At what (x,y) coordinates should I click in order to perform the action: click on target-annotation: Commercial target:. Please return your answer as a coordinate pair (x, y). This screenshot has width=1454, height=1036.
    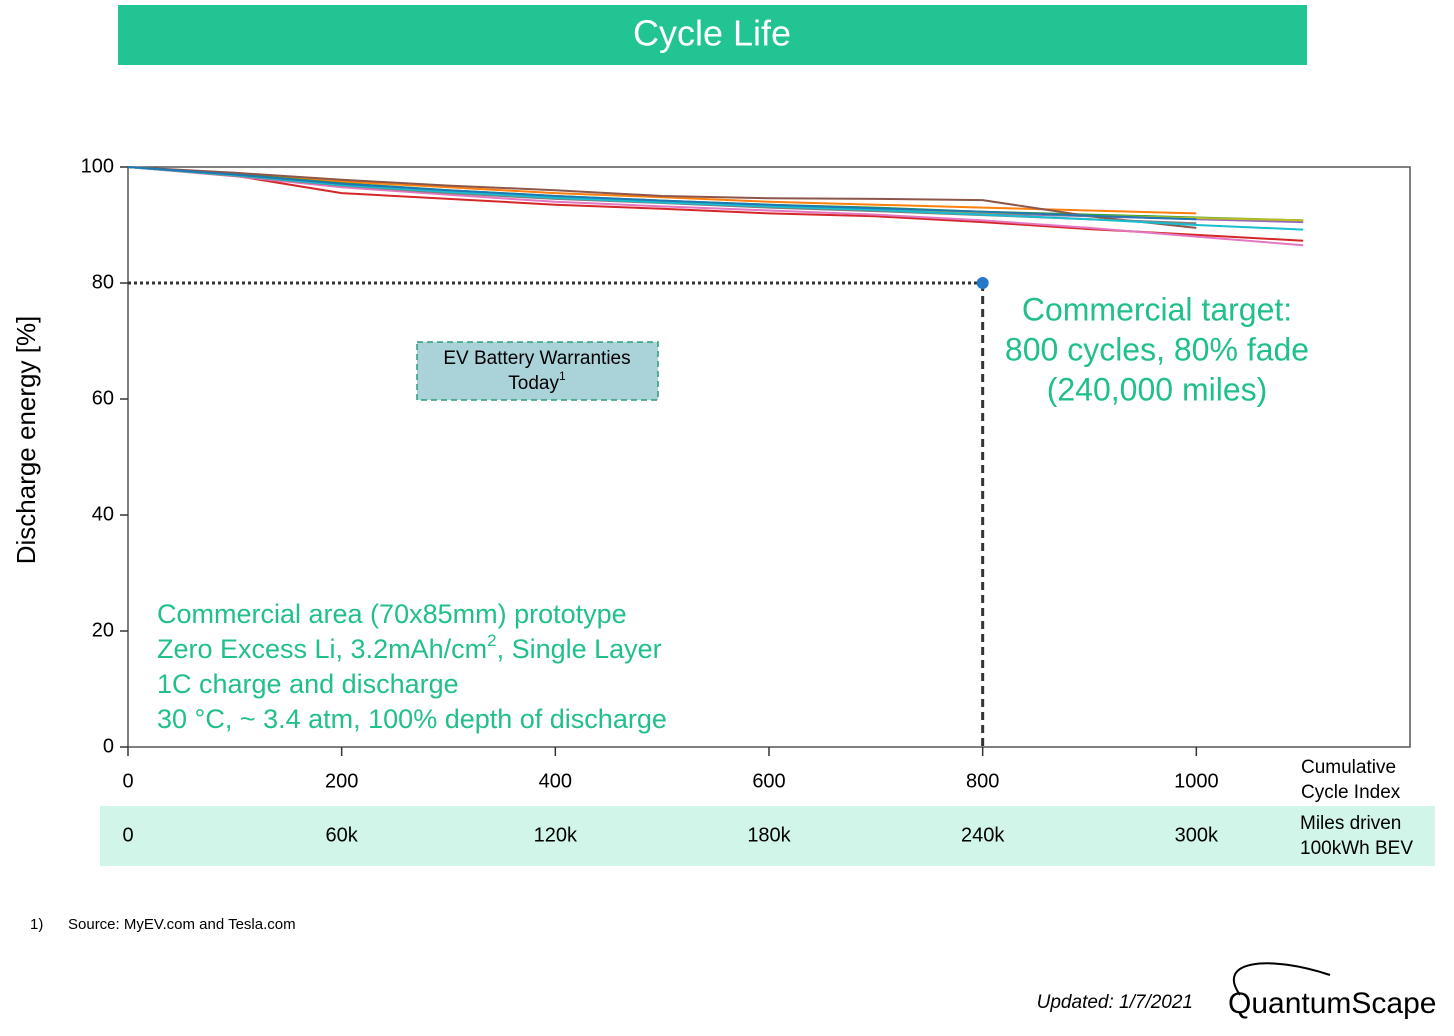
    Looking at the image, I should click on (1157, 309).